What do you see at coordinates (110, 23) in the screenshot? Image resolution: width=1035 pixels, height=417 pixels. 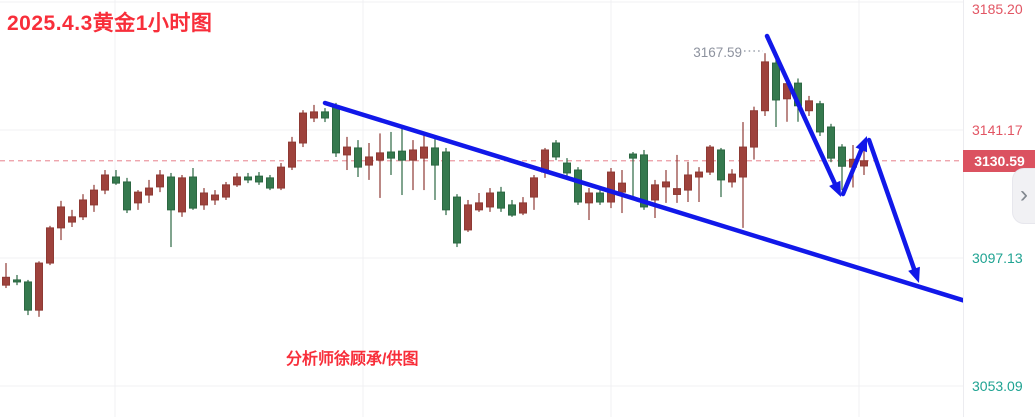 I see `chart-title: 2025.4.3黄金1小时图` at bounding box center [110, 23].